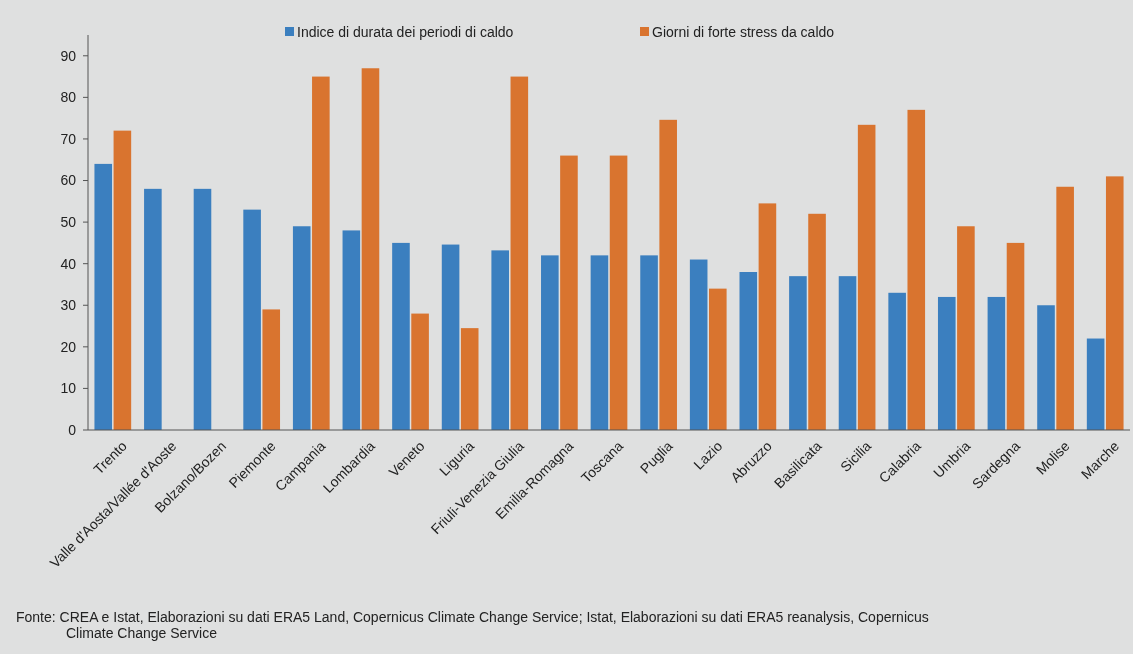 Image resolution: width=1133 pixels, height=654 pixels. What do you see at coordinates (72, 429) in the screenshot?
I see `y-tick-label: 0` at bounding box center [72, 429].